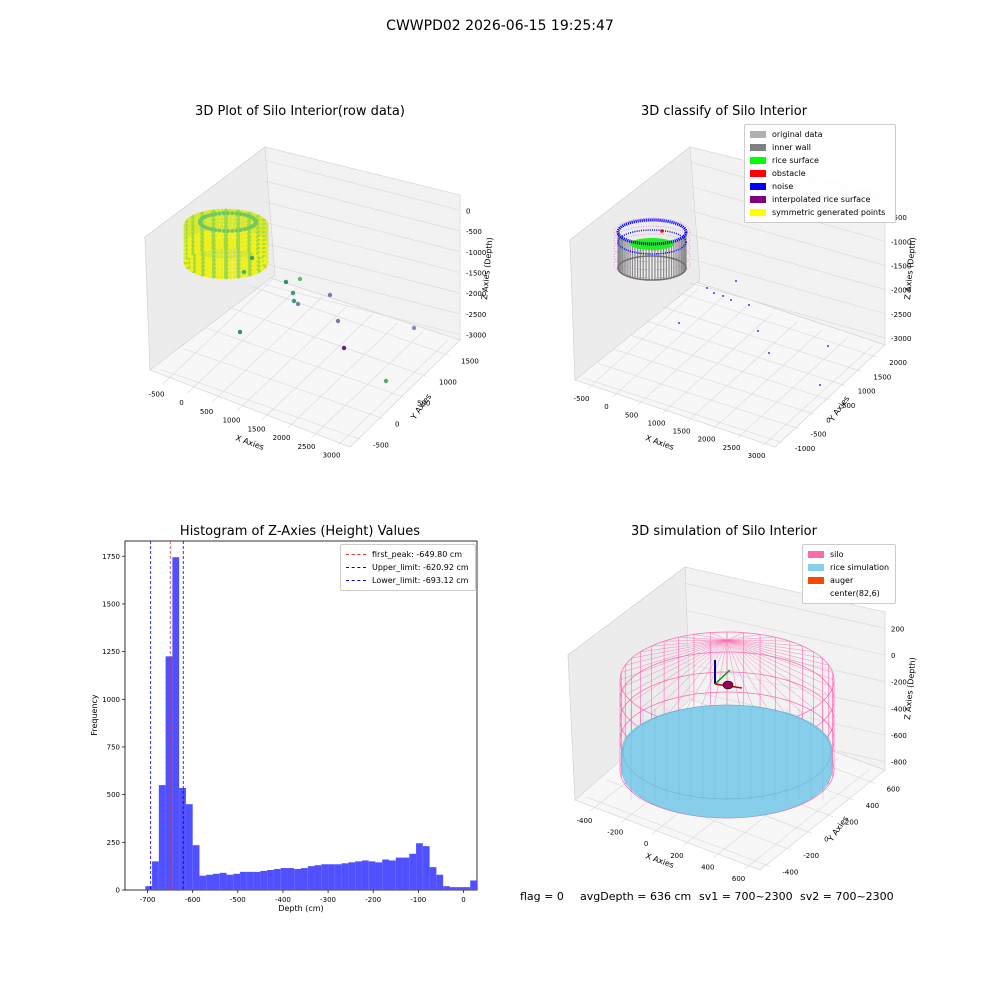  What do you see at coordinates (722, 677) in the screenshot?
I see `auger-axis-y` at bounding box center [722, 677].